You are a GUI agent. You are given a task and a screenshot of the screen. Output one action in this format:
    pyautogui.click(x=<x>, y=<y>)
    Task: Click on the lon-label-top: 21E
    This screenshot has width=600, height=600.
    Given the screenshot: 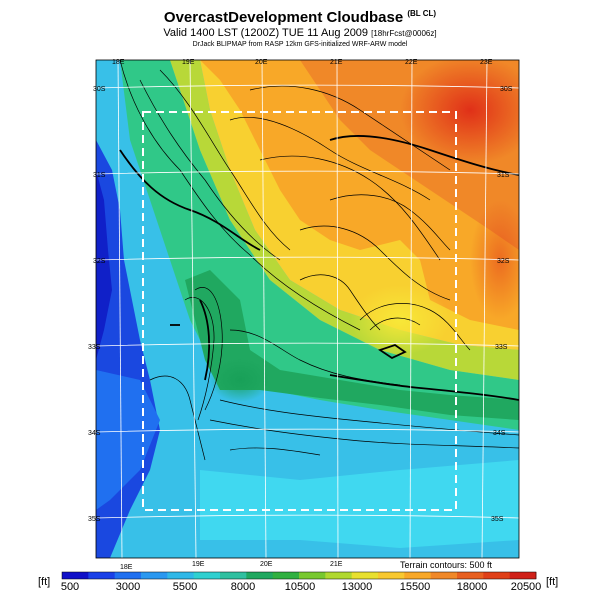 What is the action you would take?
    pyautogui.click(x=336, y=62)
    